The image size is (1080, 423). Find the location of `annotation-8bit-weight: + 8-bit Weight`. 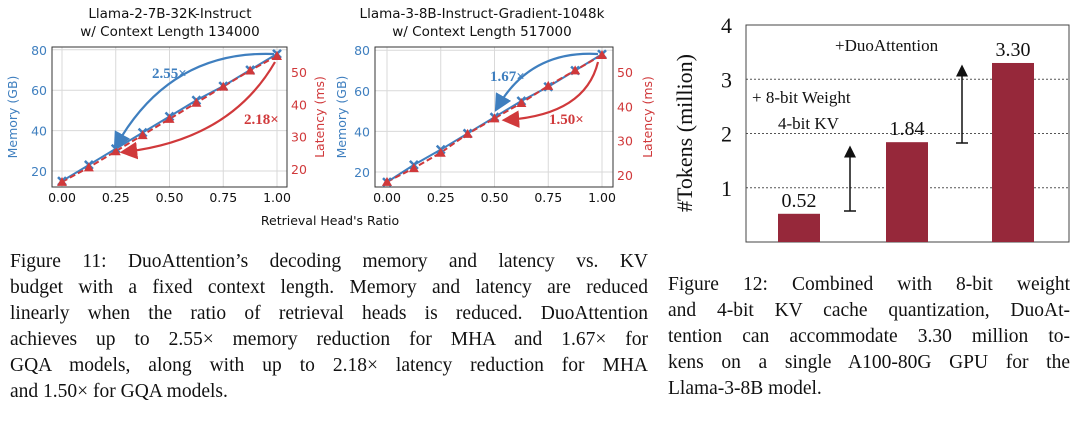

annotation-8bit-weight: + 8-bit Weight is located at coordinates (801, 97).